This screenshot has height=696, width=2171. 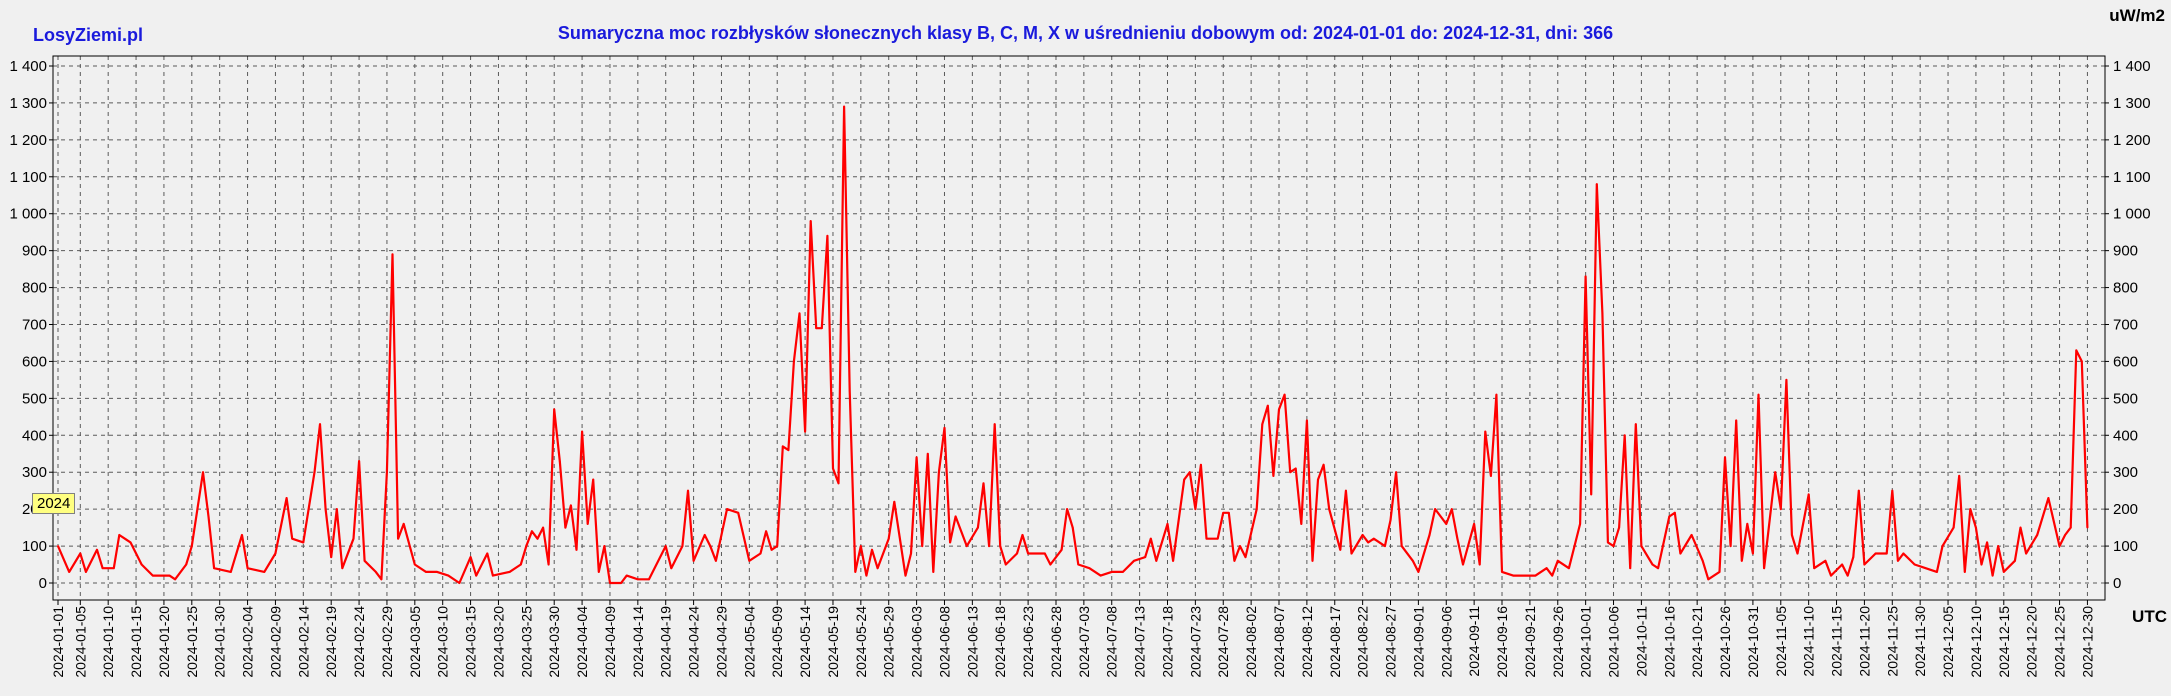 What do you see at coordinates (889, 642) in the screenshot?
I see `x-tick-label: 2024-05-29` at bounding box center [889, 642].